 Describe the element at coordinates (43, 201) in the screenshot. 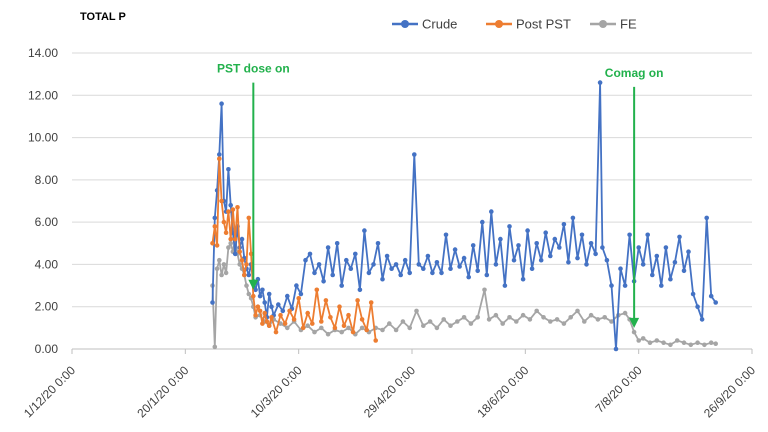

I see `y-axis: 0.00 2.00 4.00 6.00 8.00 10.00 12.00 14.00` at that location.